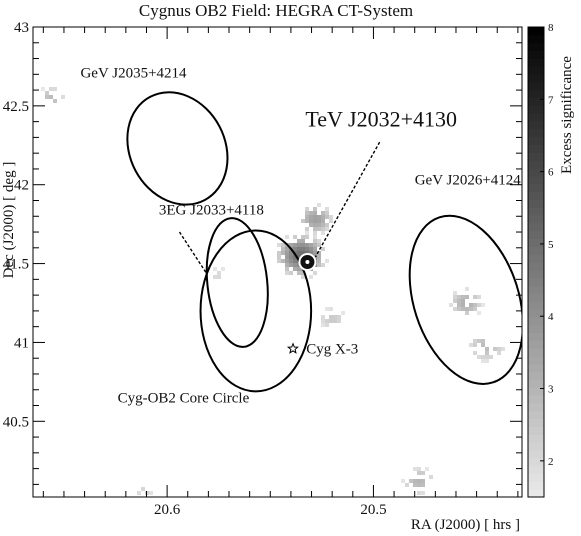  What do you see at coordinates (292, 348) in the screenshot?
I see `star-icon` at bounding box center [292, 348].